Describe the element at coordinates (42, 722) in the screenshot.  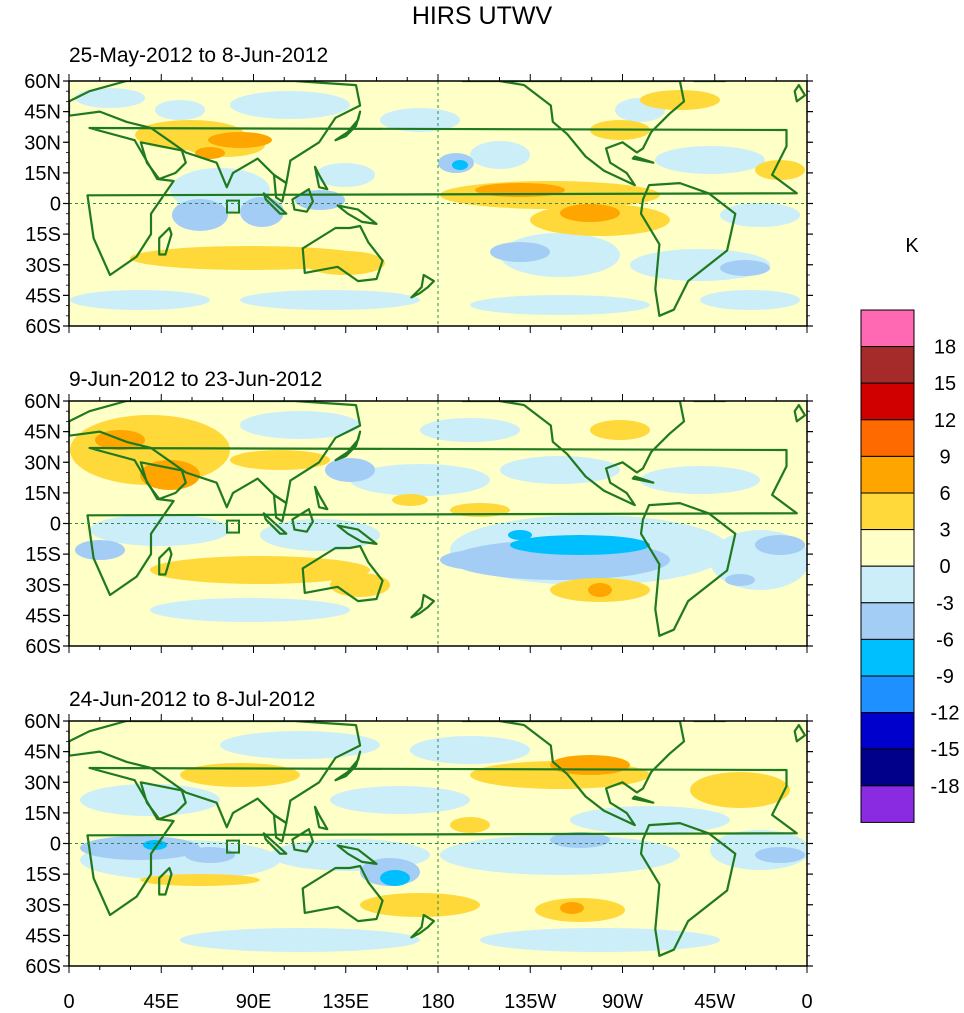
I see `lat-tick-label: 60N` at that location.